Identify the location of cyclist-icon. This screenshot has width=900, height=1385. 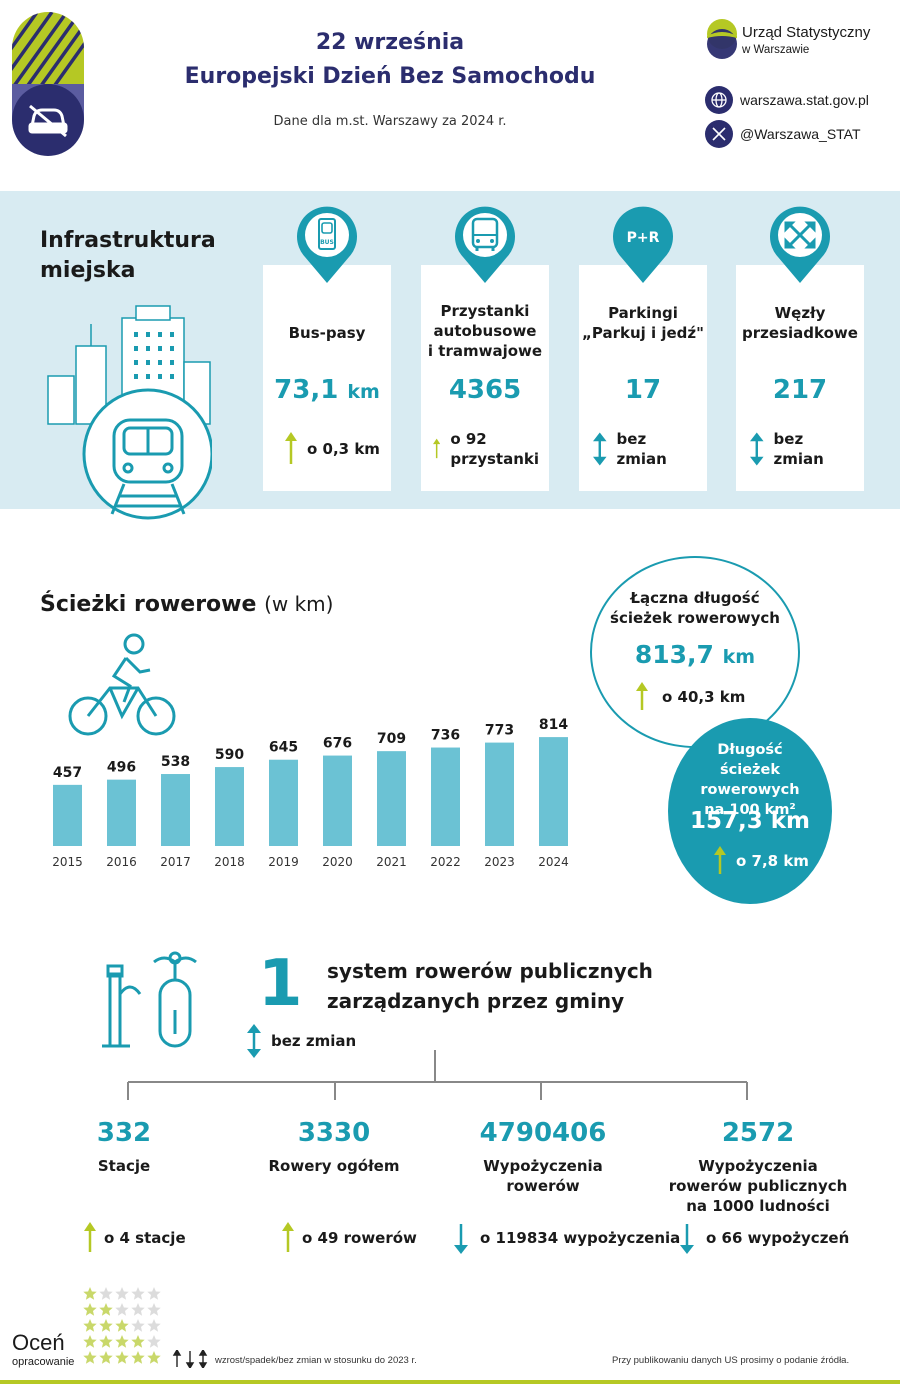
(122, 684).